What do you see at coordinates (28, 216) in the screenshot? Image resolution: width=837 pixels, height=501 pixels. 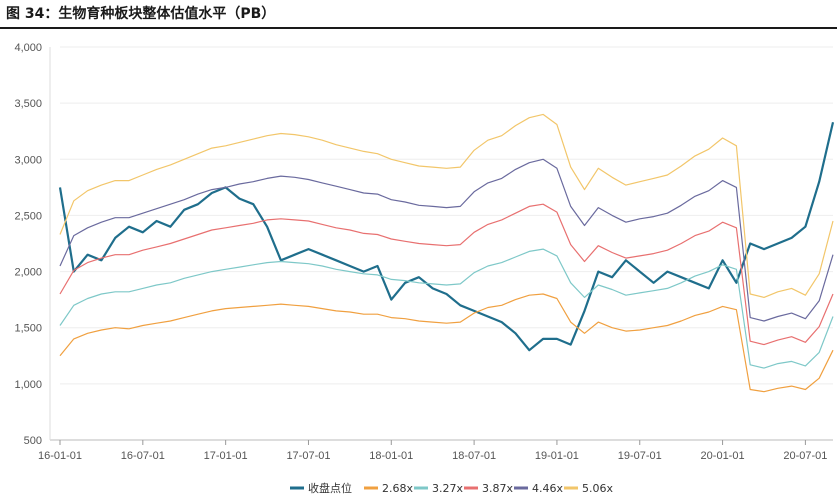 I see `y-tick-label: 2,500` at bounding box center [28, 216].